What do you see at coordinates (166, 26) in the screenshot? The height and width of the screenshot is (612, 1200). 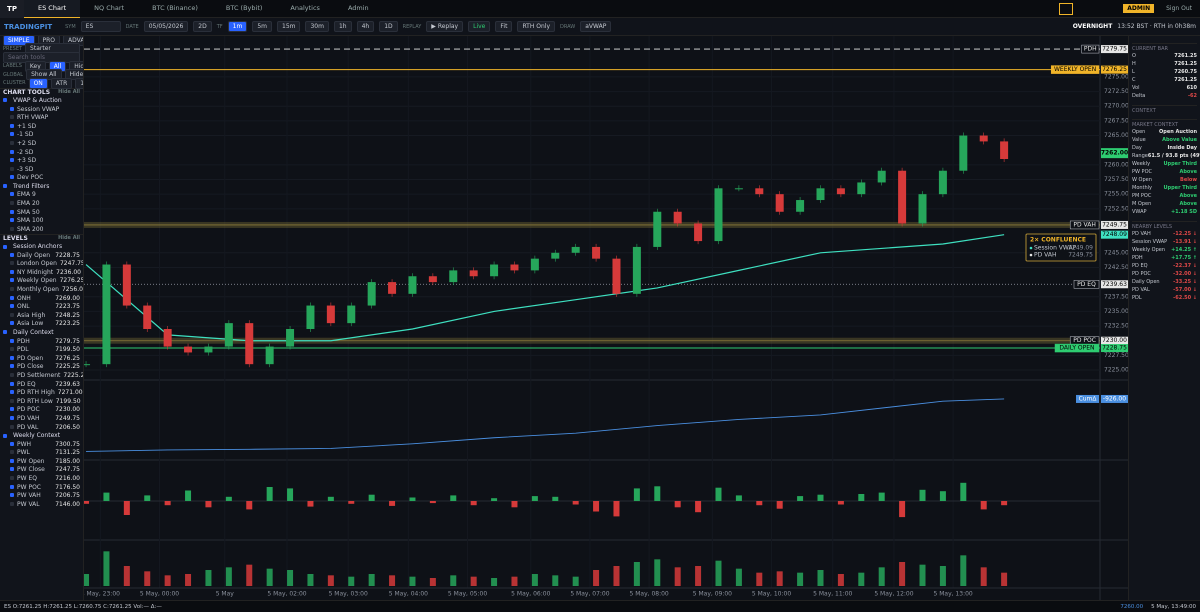 I see `toolbar-button: 05/05/2026` at bounding box center [166, 26].